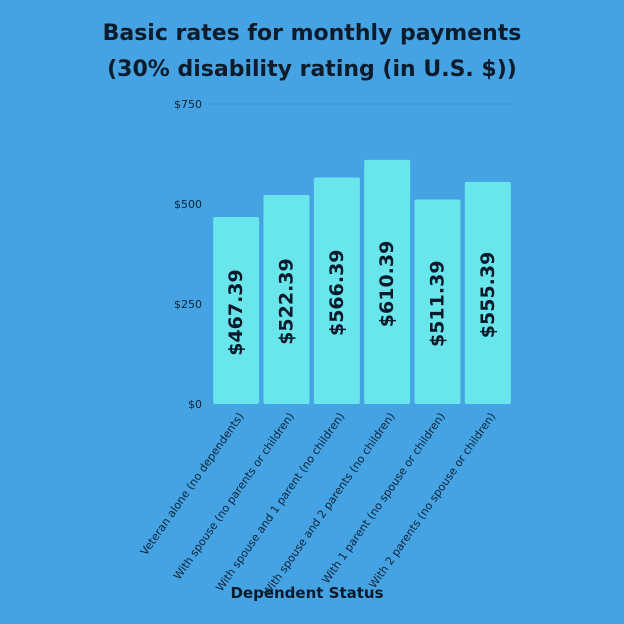 Image resolution: width=624 pixels, height=624 pixels. I want to click on bar-value-label: $610.39, so click(387, 284).